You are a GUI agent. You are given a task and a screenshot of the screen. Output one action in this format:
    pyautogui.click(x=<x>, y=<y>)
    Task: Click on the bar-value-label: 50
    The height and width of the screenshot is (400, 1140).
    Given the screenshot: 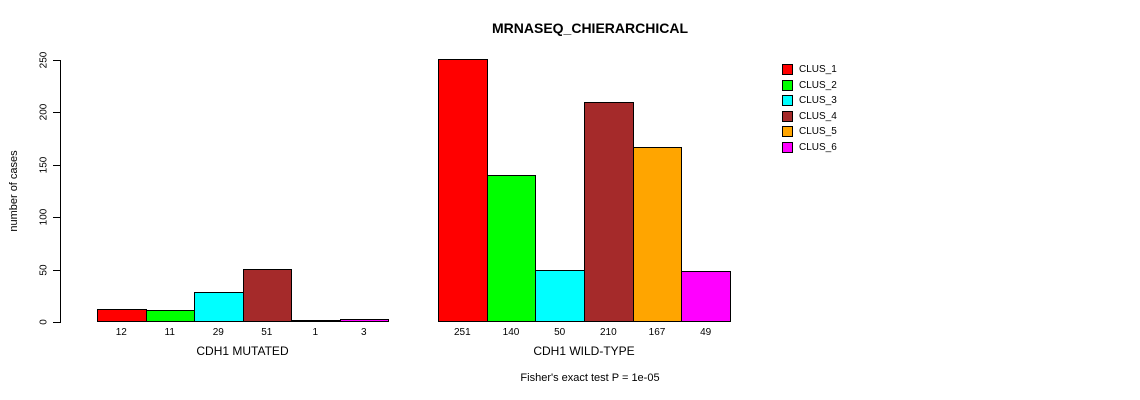 What is the action you would take?
    pyautogui.click(x=560, y=332)
    